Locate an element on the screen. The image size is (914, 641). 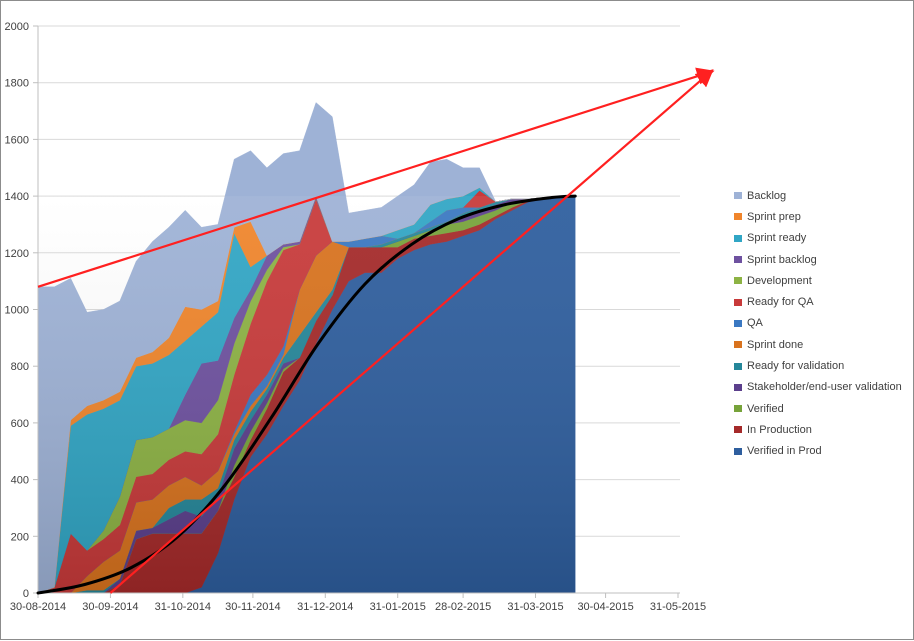
x-tick-label: 30-04-2015 is located at coordinates (605, 607).